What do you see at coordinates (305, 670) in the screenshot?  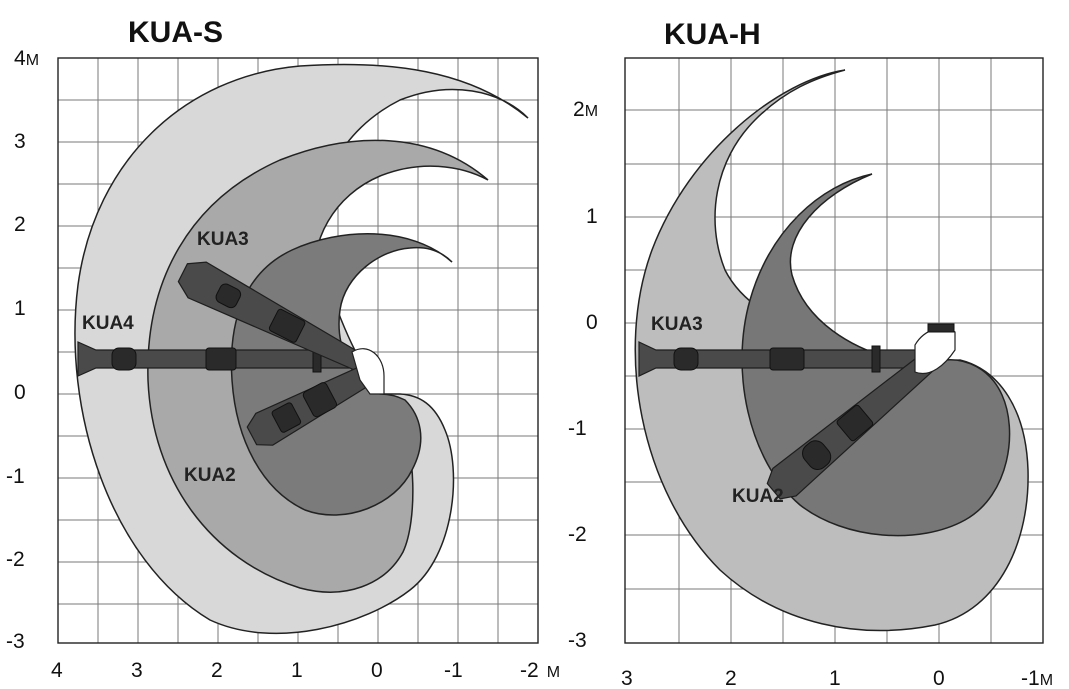 I see `left-x-axis: 4 3 2 1 0 -1 -2 M` at bounding box center [305, 670].